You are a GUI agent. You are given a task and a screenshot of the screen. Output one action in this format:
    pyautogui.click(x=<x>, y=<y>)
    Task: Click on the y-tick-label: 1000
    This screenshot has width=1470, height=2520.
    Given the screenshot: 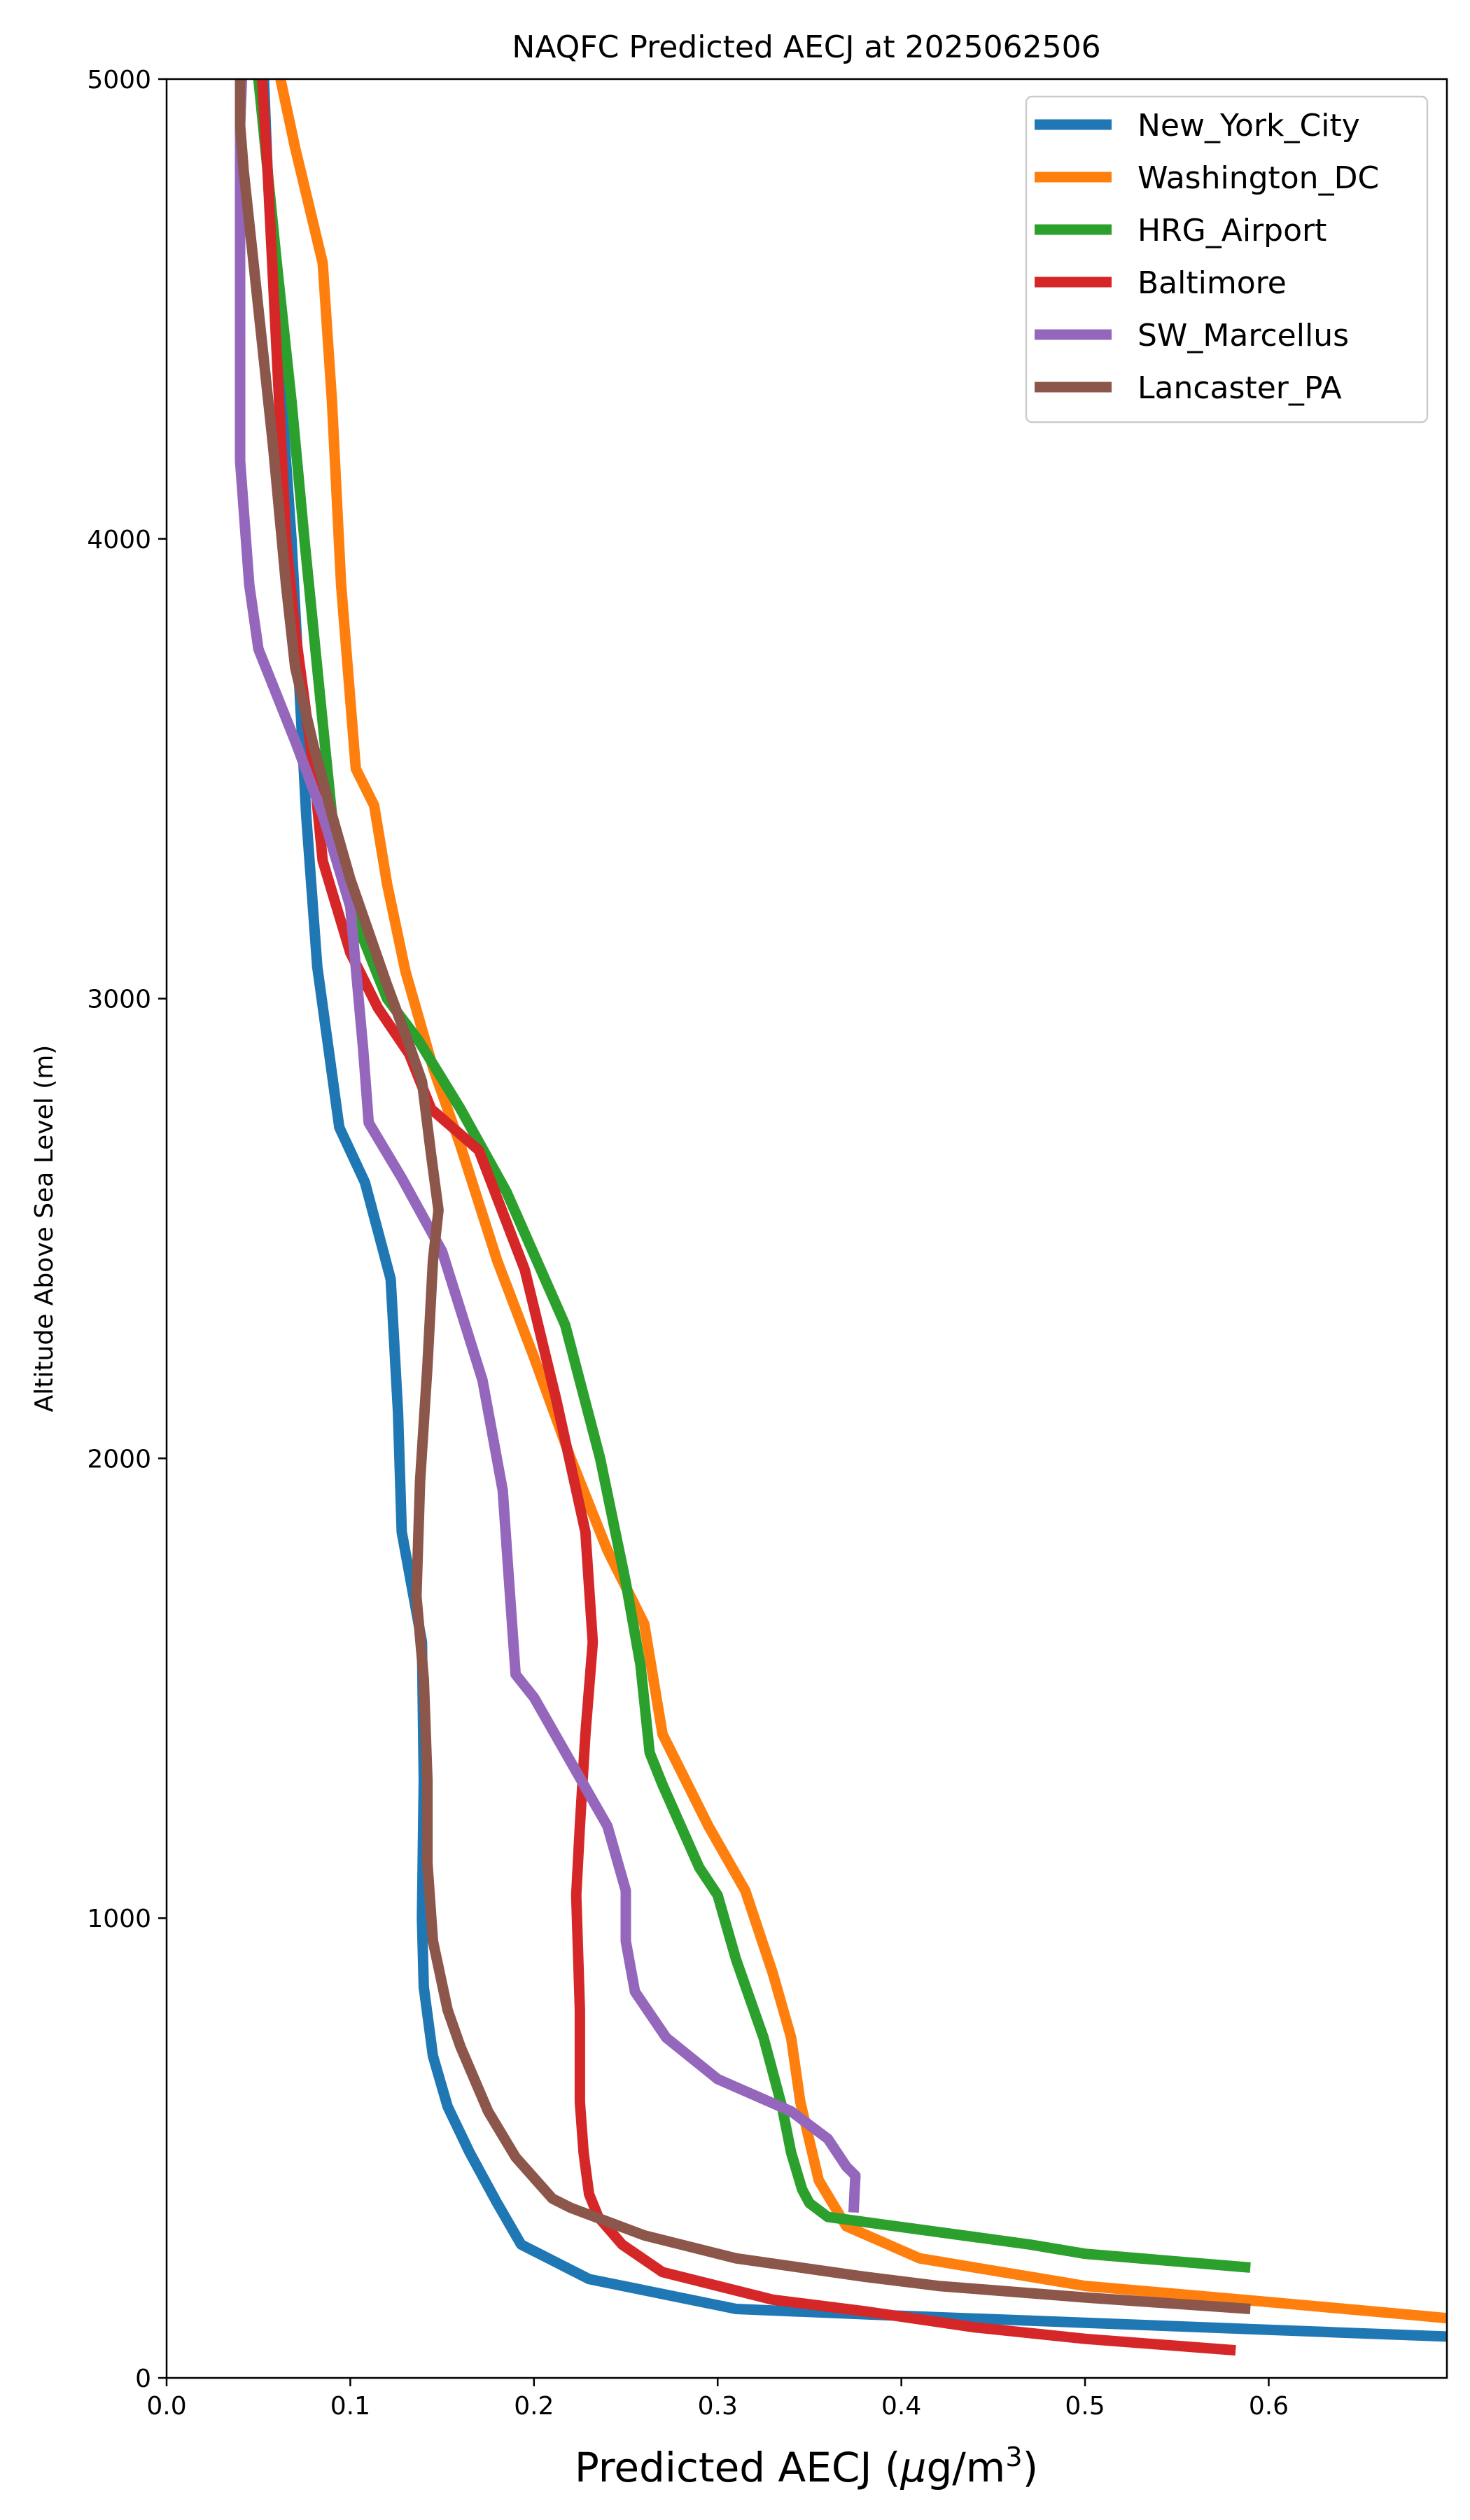 What is the action you would take?
    pyautogui.click(x=119, y=1919)
    